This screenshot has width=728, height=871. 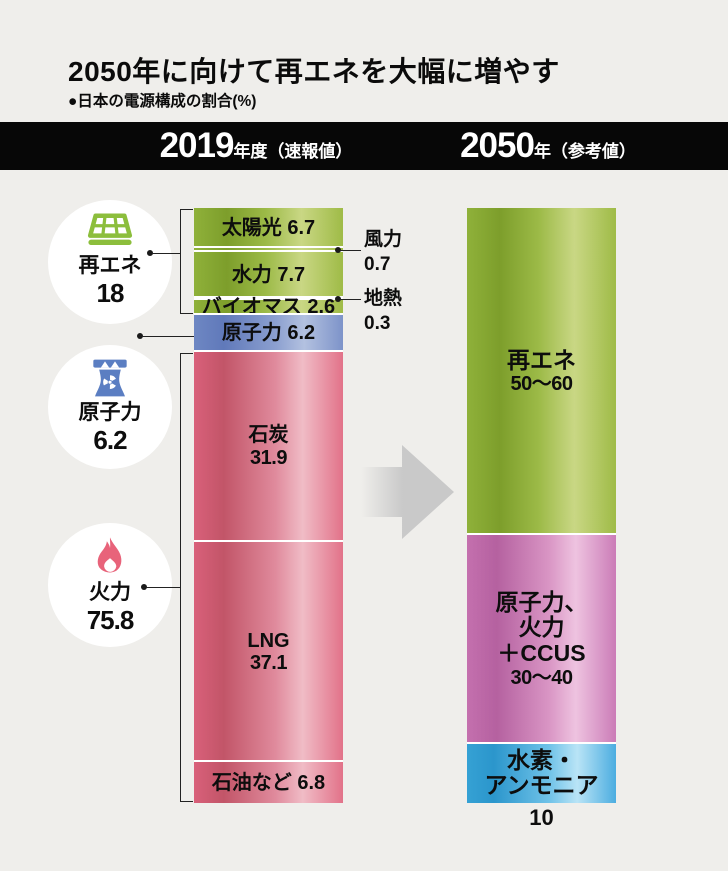 I want to click on segment-label: 31.9, so click(x=268, y=457).